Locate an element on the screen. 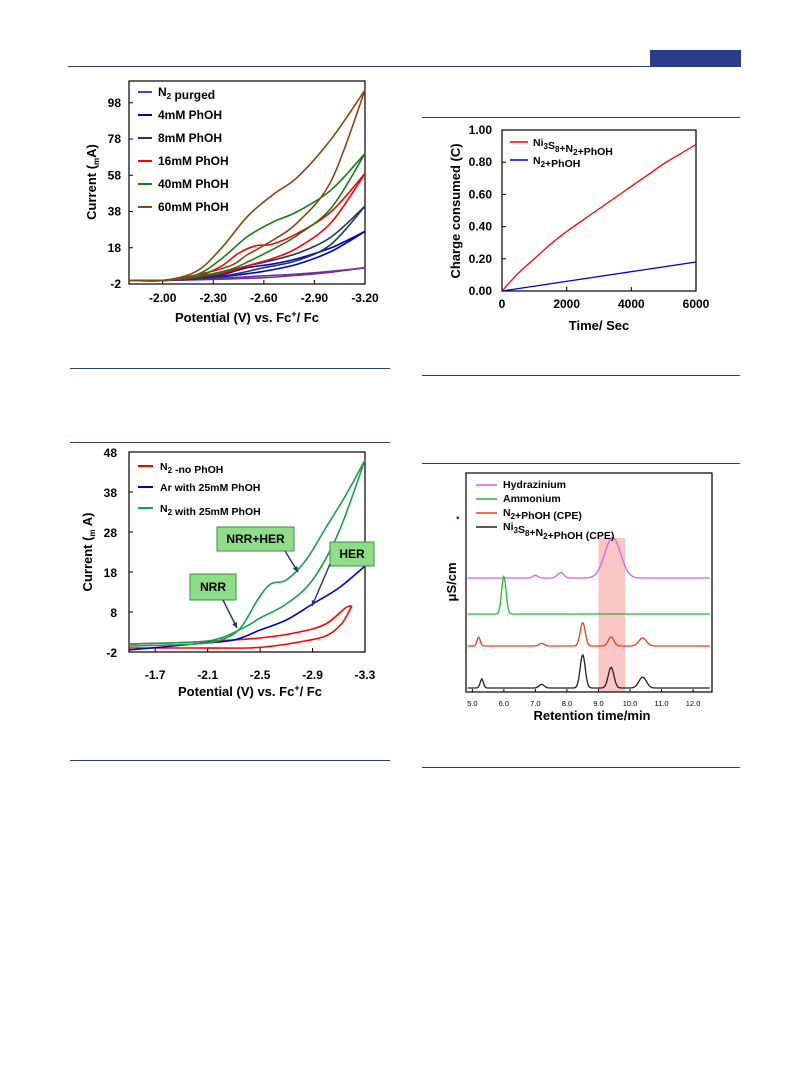 Image resolution: width=809 pixels, height=1067 pixels. legend-label: 4mM PhOH is located at coordinates (190, 115).